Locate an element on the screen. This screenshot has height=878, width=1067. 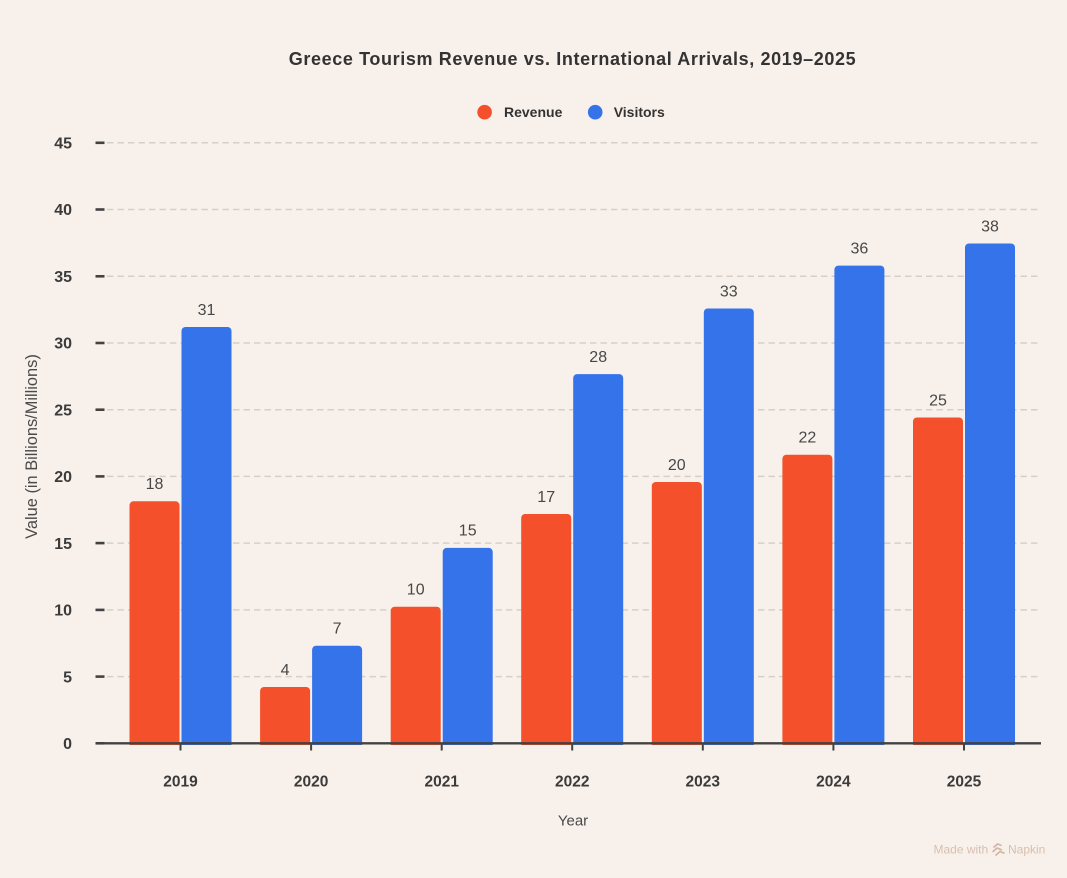
svg-text: Napkin is located at coordinates (1026, 850).